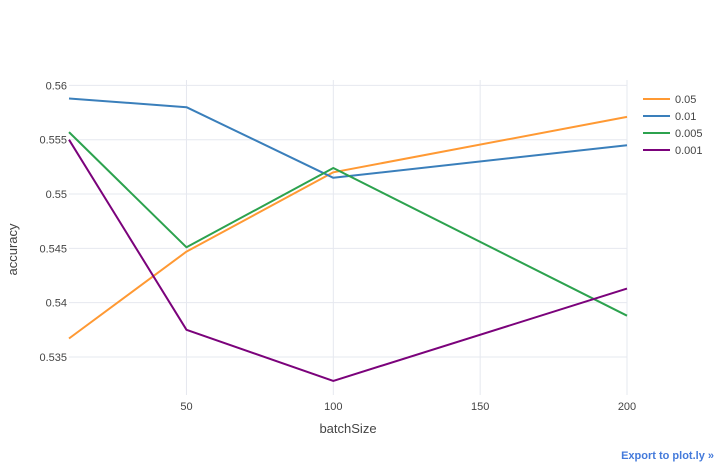 This screenshot has width=721, height=467. Describe the element at coordinates (669, 117) in the screenshot. I see `legend-item-0.01: 0.01` at that location.